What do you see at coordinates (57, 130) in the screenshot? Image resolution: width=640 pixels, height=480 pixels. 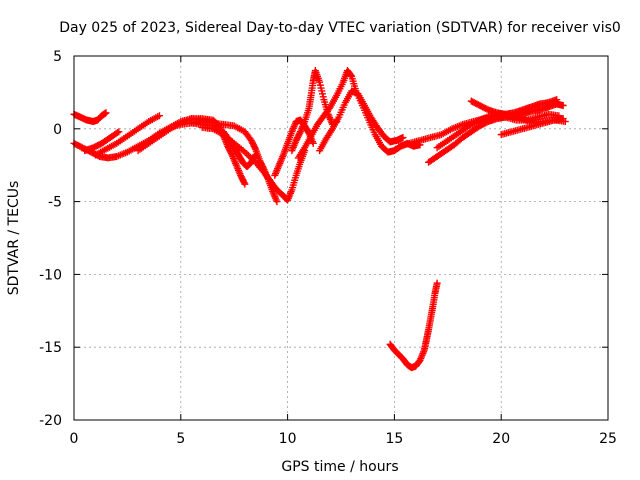 I see `y-tick-label: 0` at bounding box center [57, 130].